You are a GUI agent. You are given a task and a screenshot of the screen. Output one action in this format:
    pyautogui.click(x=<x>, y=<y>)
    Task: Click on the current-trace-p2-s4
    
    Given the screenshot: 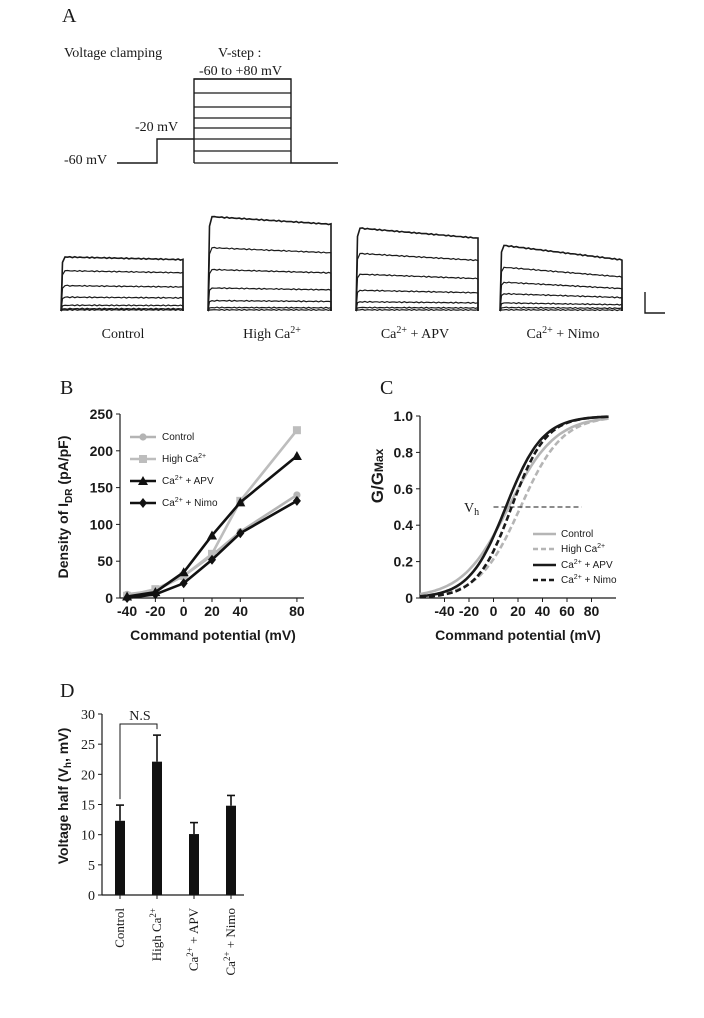 What is the action you would take?
    pyautogui.click(x=269, y=299)
    